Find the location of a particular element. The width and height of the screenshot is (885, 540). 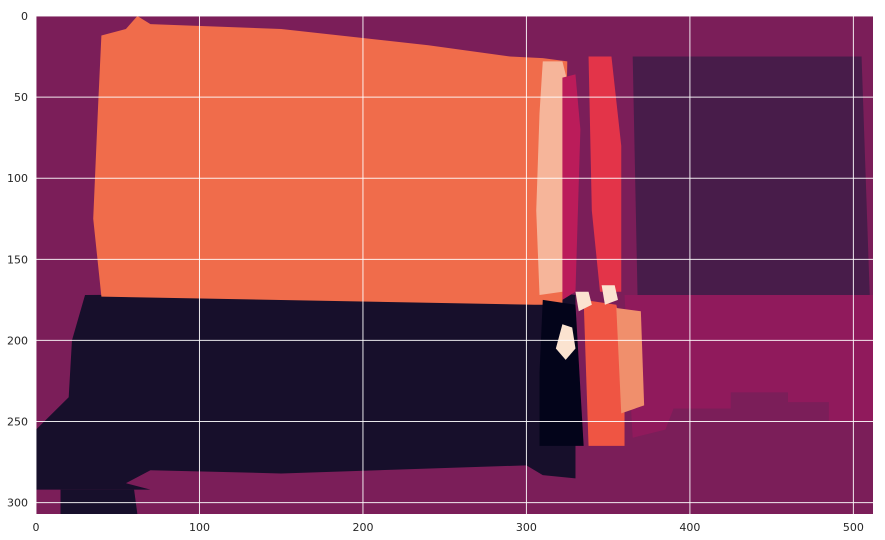

heatmap-region-red is located at coordinates (605, 174).